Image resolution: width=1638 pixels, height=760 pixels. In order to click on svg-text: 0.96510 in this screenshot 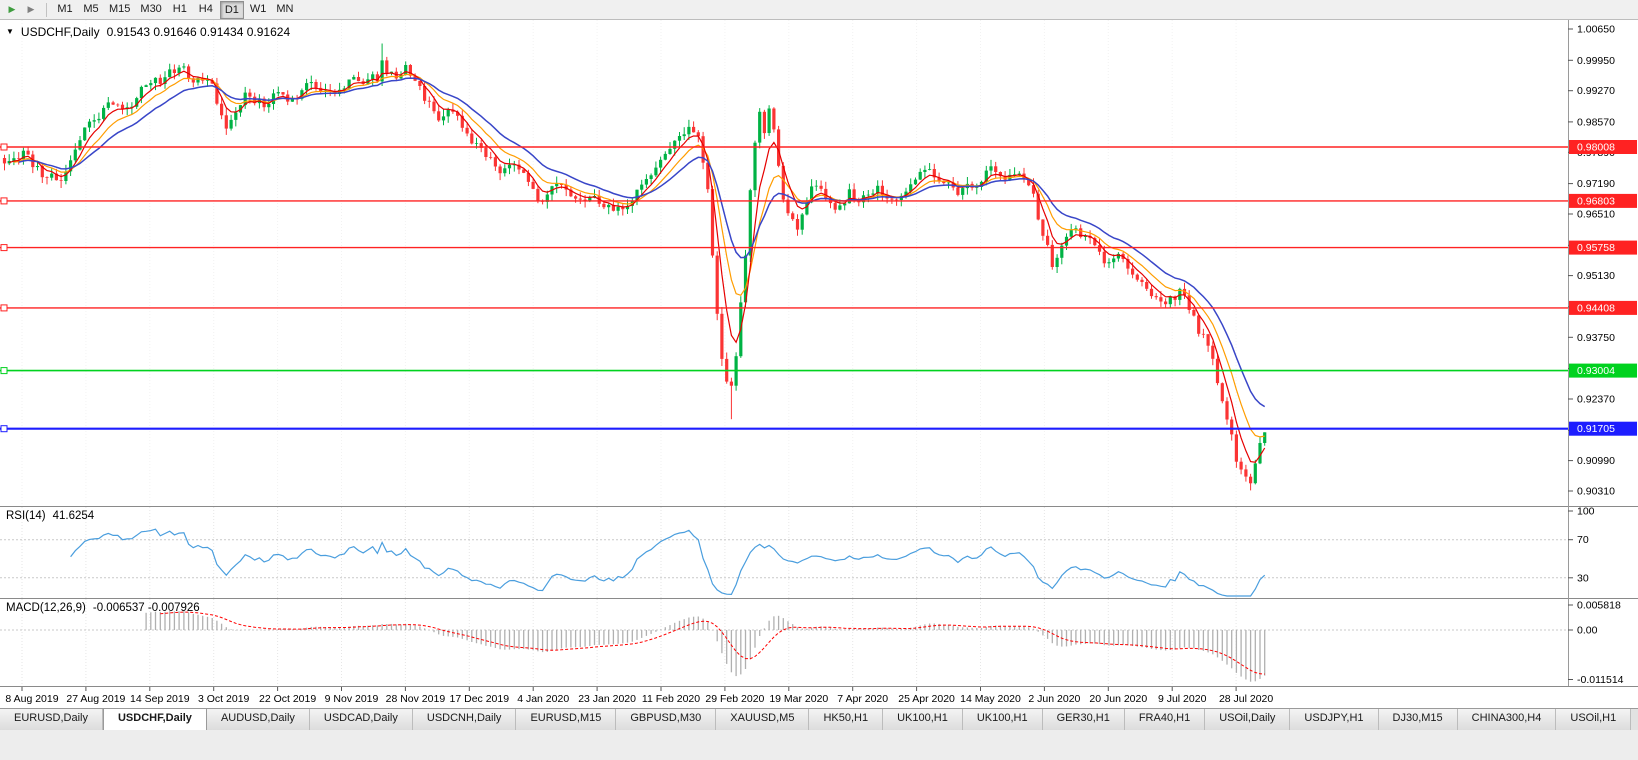, I will do `click(1596, 215)`.